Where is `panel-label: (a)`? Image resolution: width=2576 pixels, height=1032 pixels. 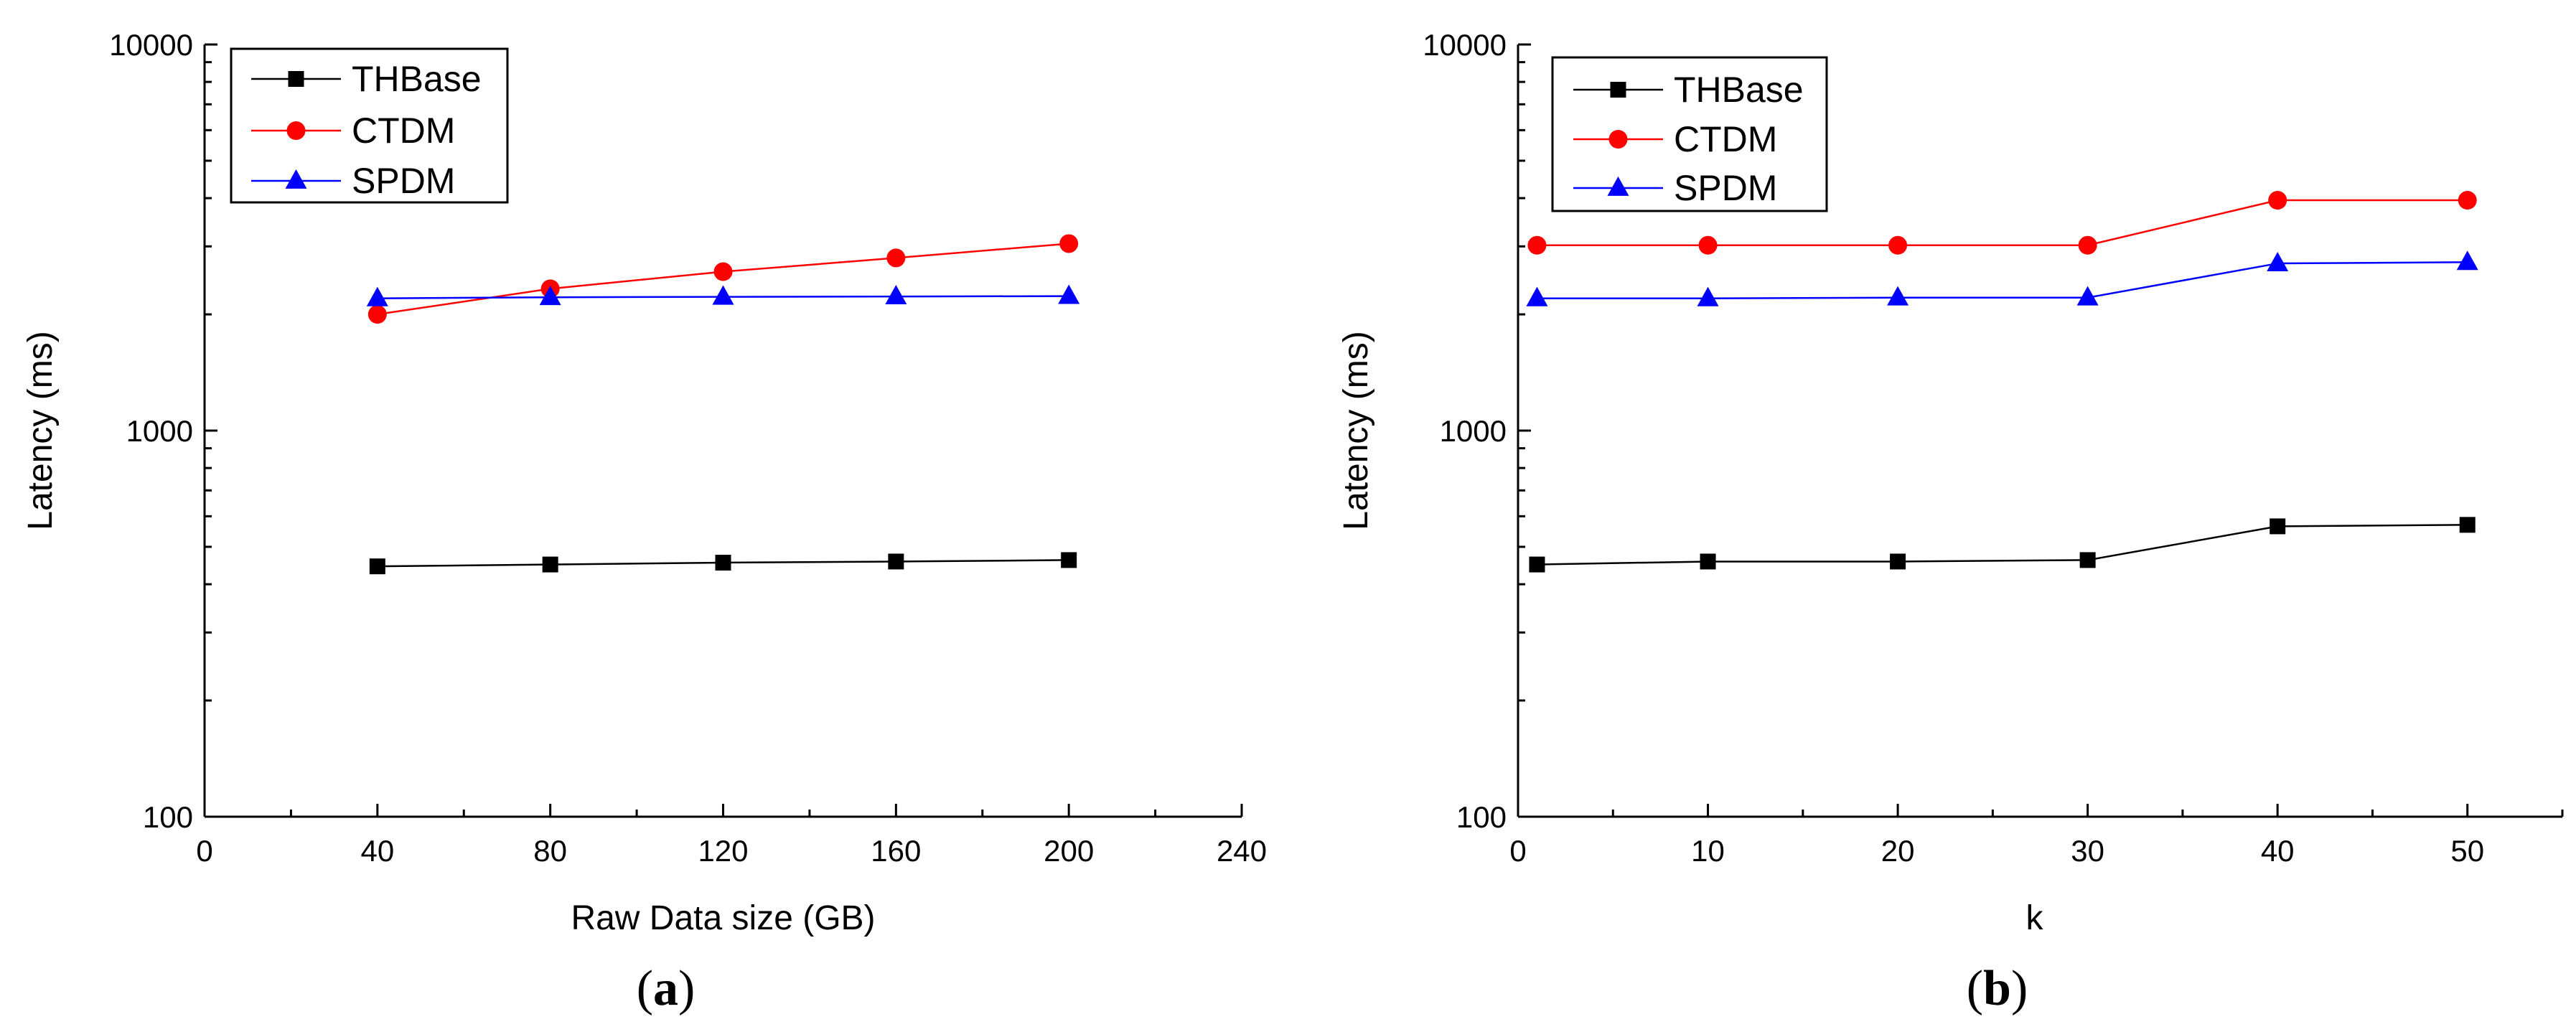 panel-label: (a) is located at coordinates (666, 989).